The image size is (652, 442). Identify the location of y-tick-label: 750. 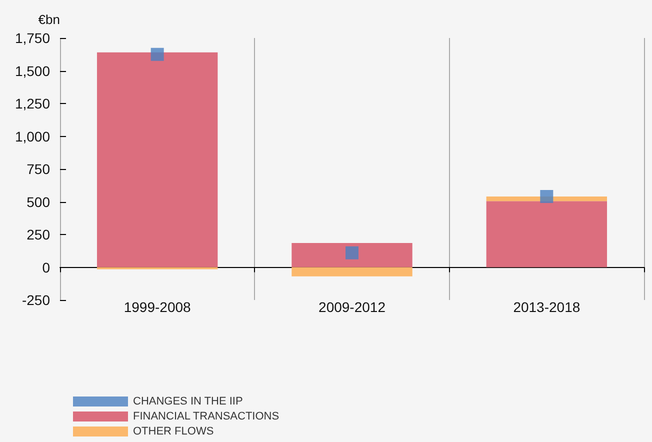
(38, 169).